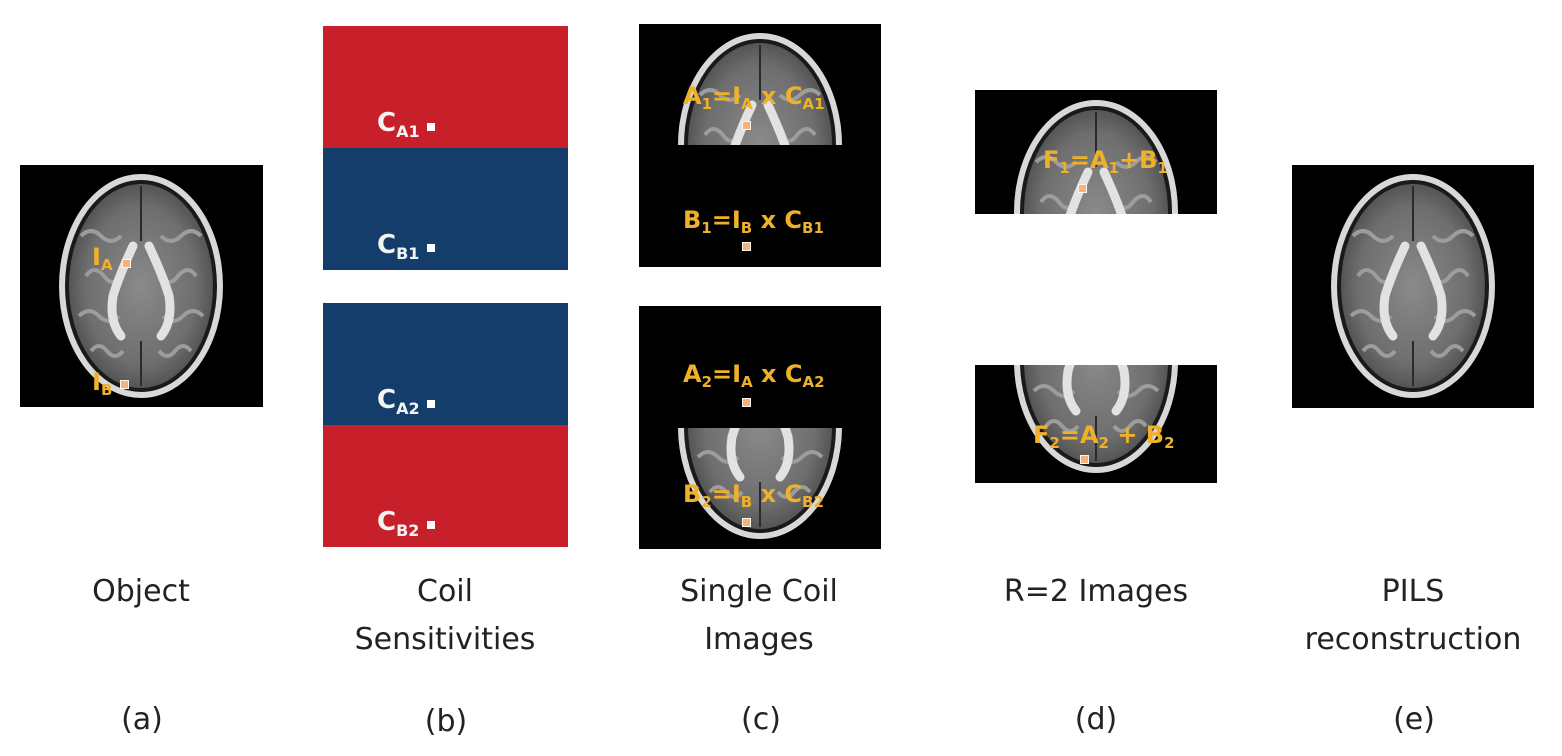  Describe the element at coordinates (446, 721) in the screenshot. I see `panel-label-b: (b)` at that location.